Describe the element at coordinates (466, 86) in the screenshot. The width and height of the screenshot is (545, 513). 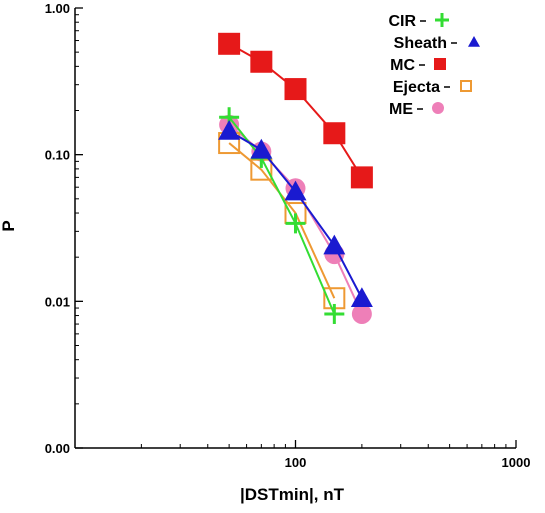
I see `legend-marker-ejecta` at that location.